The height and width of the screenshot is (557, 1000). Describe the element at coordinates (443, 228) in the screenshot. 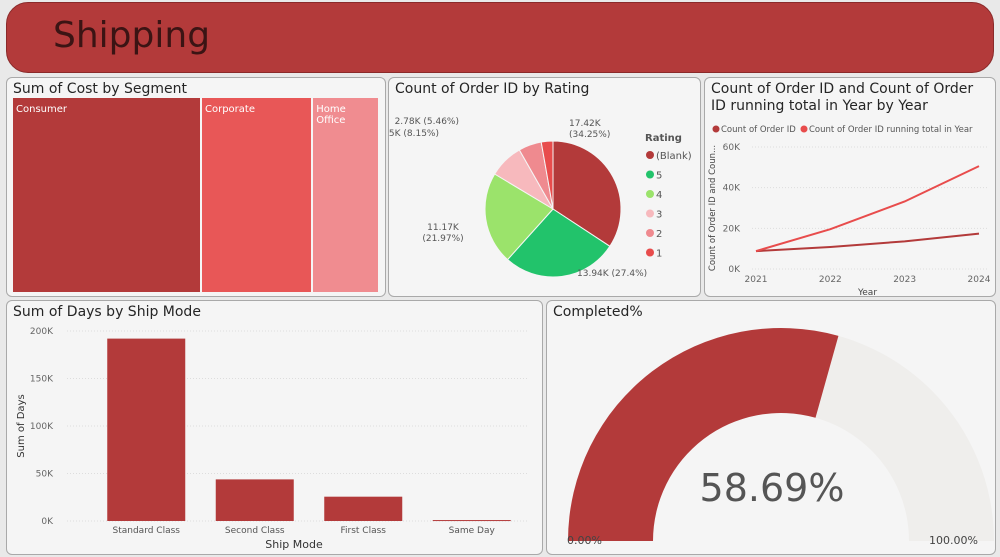

I see `pie-data-label: 11.17K` at that location.